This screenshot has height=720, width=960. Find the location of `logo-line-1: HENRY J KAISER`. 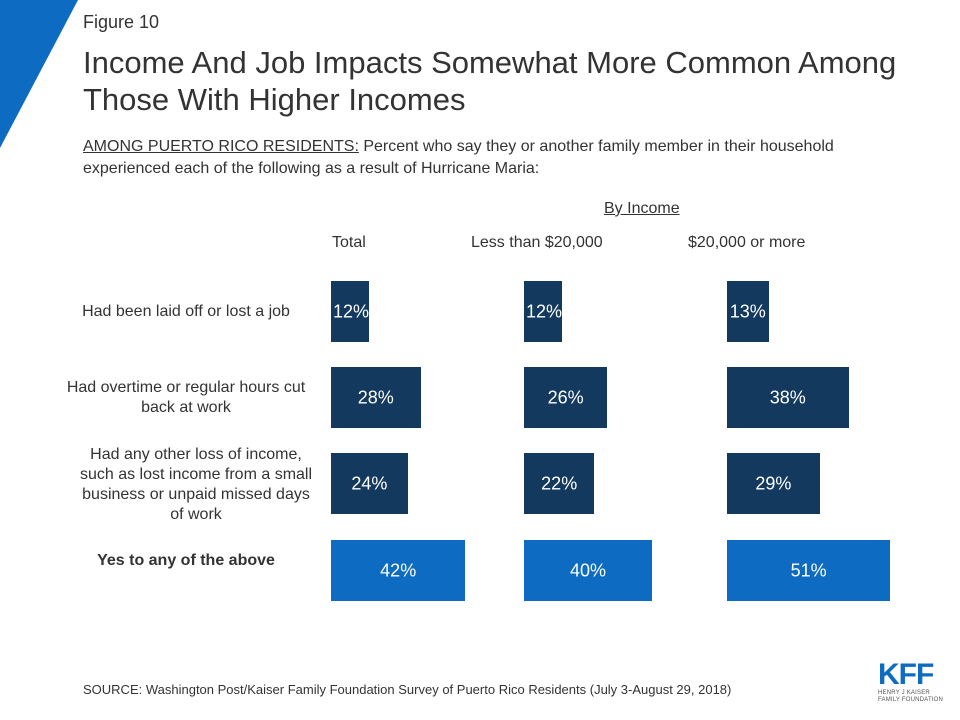

logo-line-1: HENRY J KAISER is located at coordinates (904, 693).